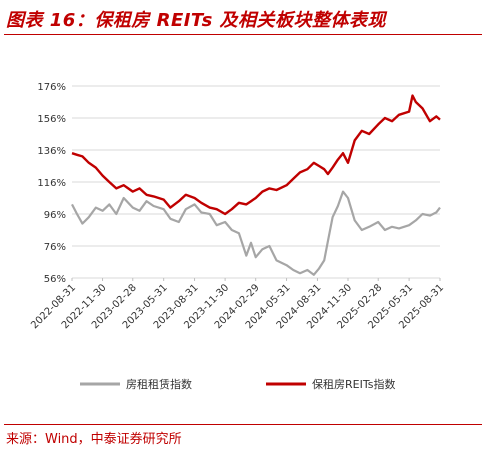 The width and height of the screenshot is (487, 449). I want to click on chart-title: 图表 16：保租房 REITs 及相关板块整体表现, so click(196, 20).